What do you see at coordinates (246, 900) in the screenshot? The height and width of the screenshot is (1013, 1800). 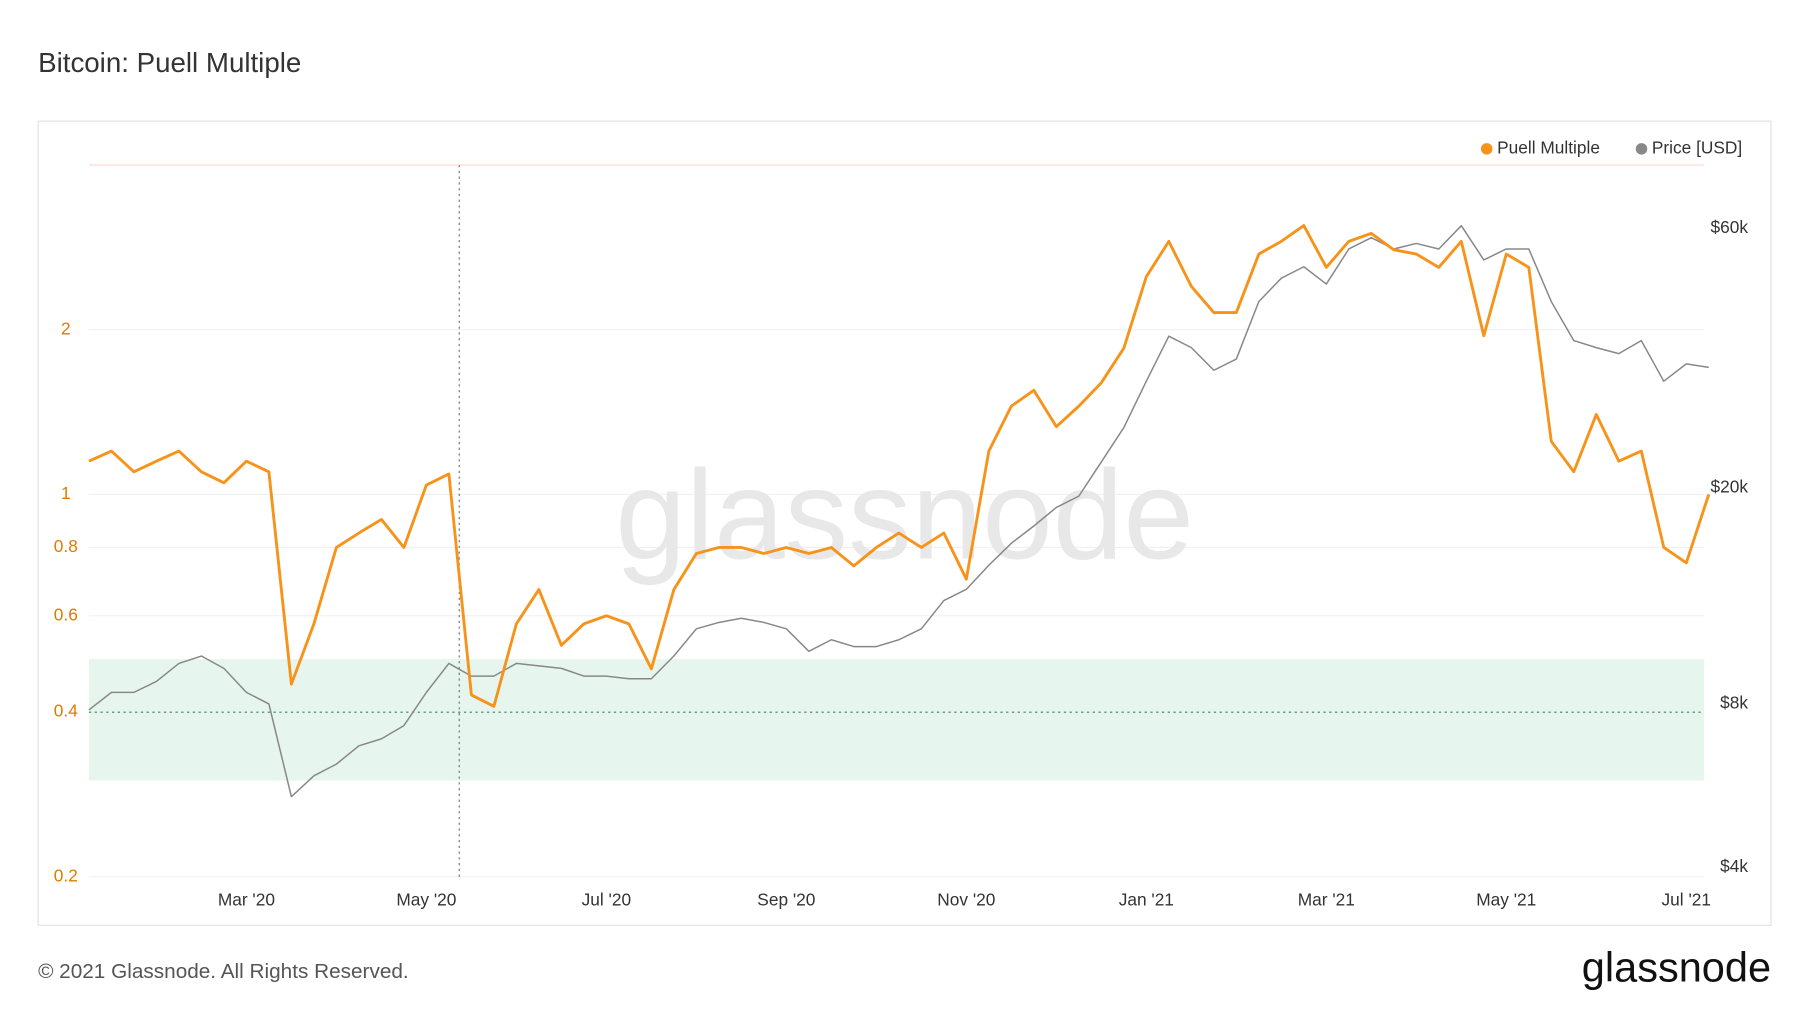 I see `x-tick-label: Mar '20` at bounding box center [246, 900].